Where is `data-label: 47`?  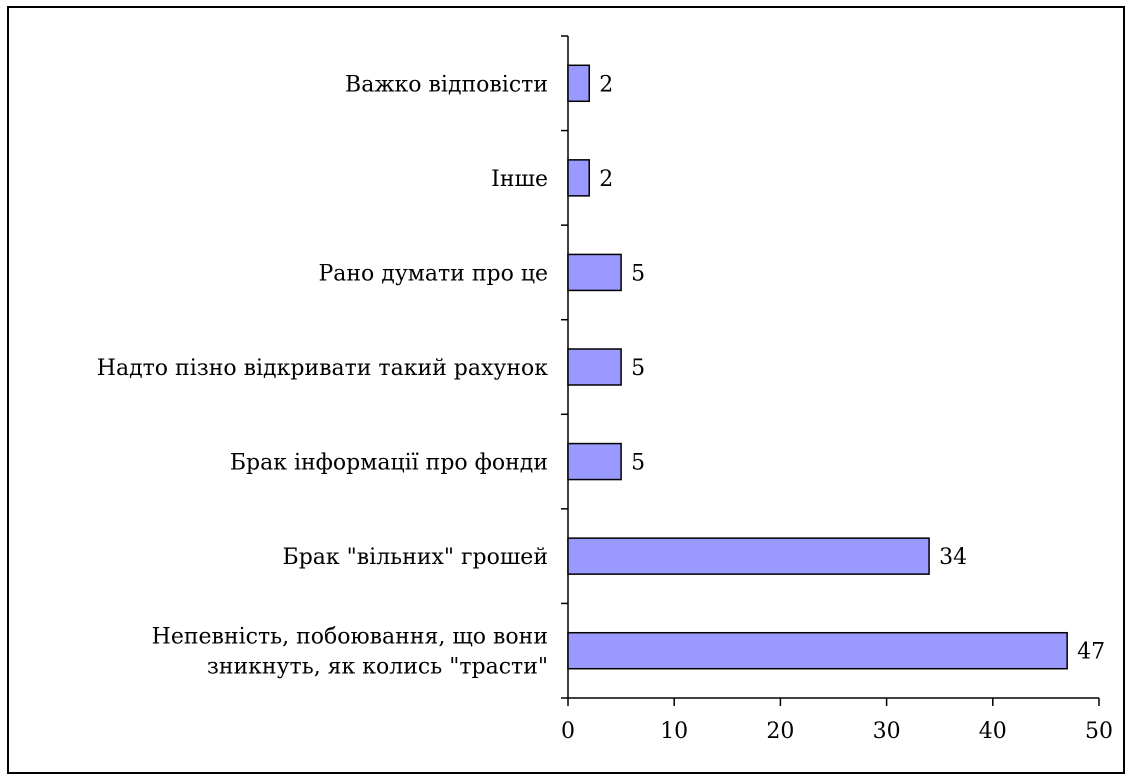 data-label: 47 is located at coordinates (1091, 652).